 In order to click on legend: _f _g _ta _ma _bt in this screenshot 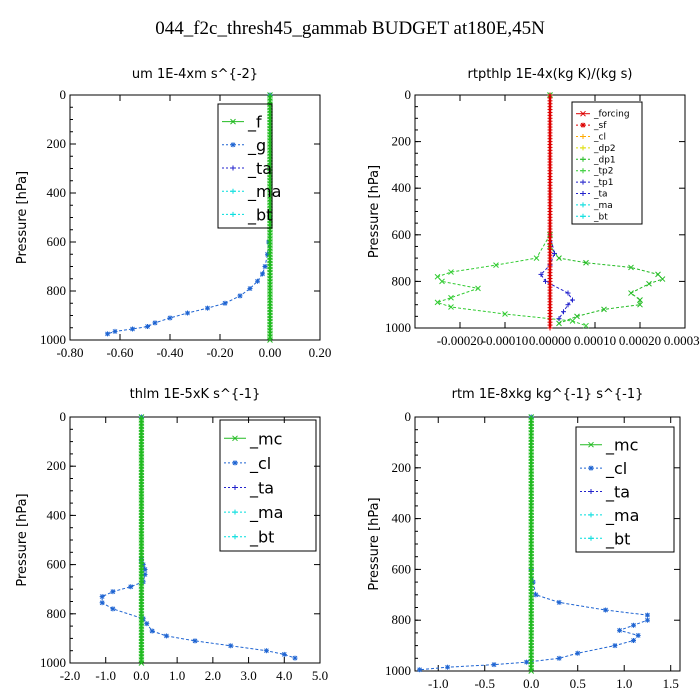, I will do `click(249, 166)`.